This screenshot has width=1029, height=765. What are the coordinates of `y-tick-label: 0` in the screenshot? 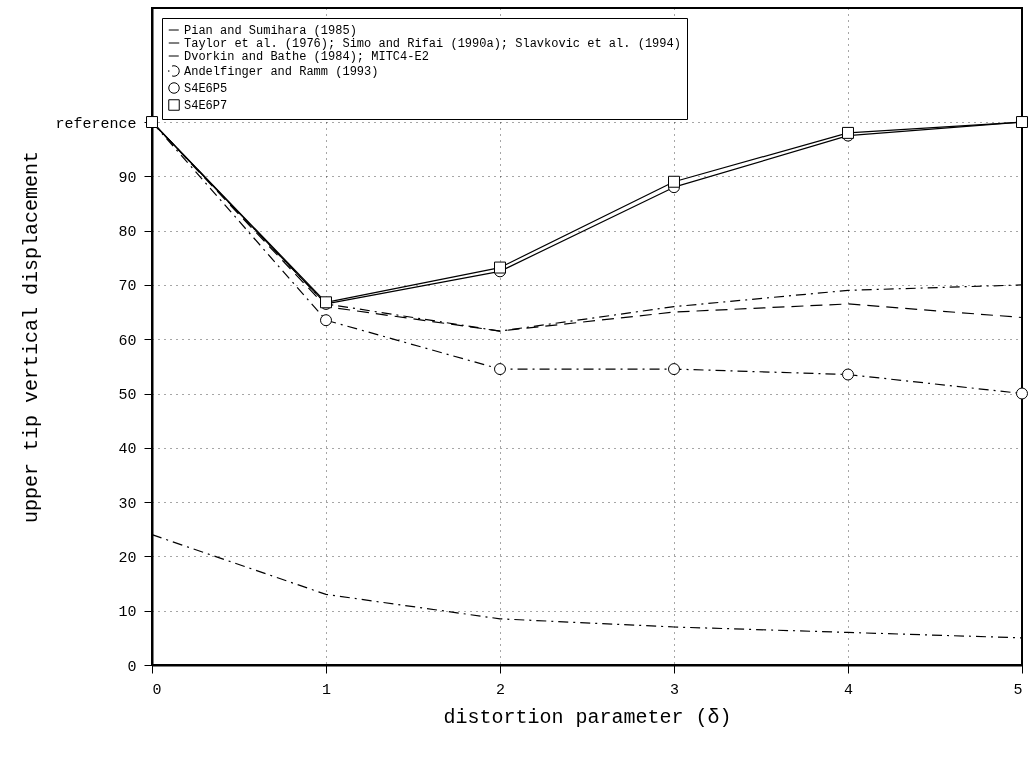 It's located at (132, 667).